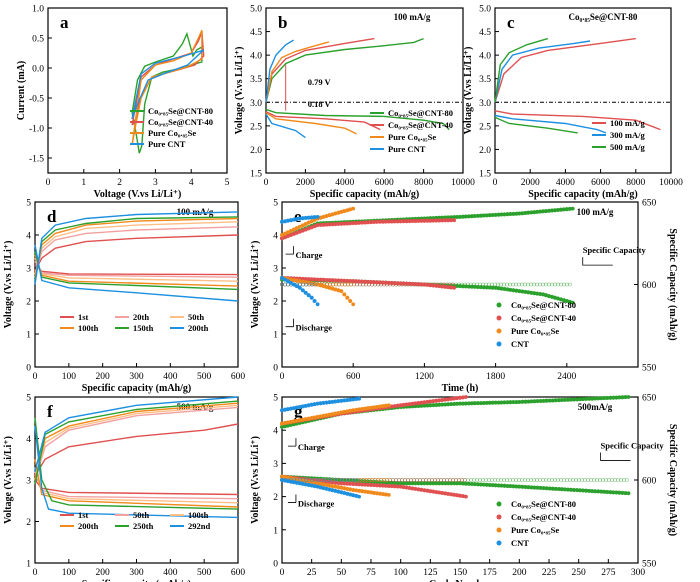  Describe the element at coordinates (305, 183) in the screenshot. I see `x-tick-label: 2000` at that location.